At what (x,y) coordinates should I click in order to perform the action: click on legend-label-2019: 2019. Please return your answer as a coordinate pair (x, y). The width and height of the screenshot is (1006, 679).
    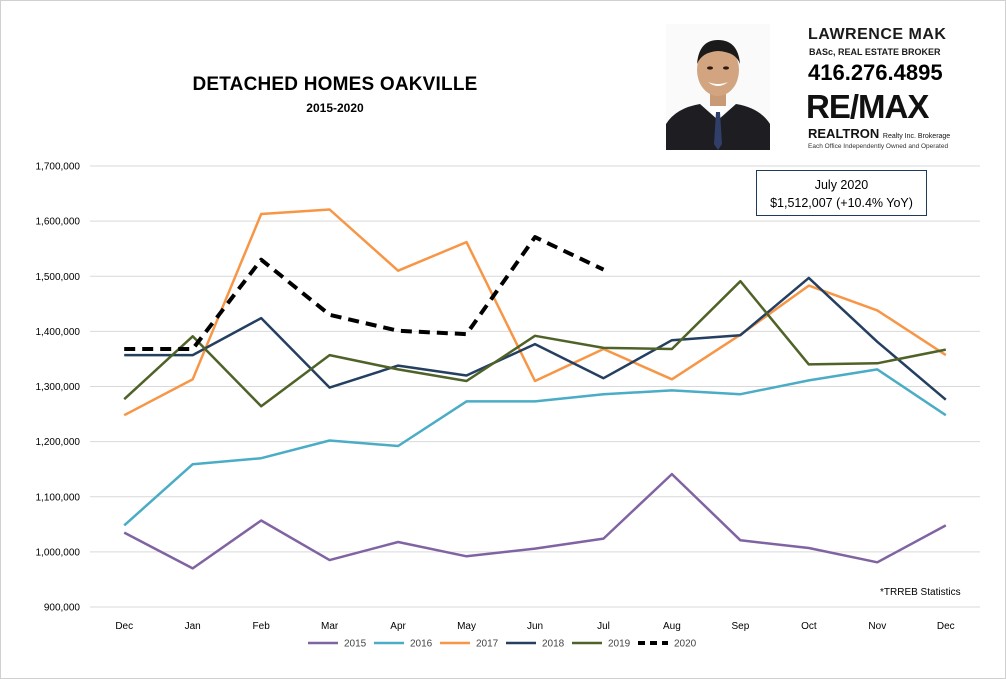
    Looking at the image, I should click on (619, 644).